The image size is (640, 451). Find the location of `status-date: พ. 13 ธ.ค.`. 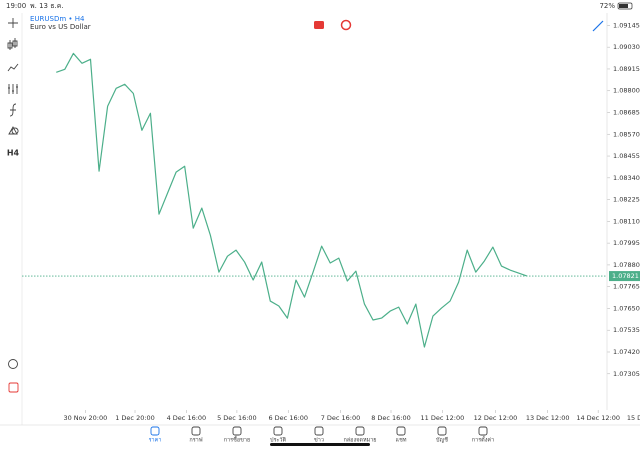

status-date: พ. 13 ธ.ค. is located at coordinates (47, 6).